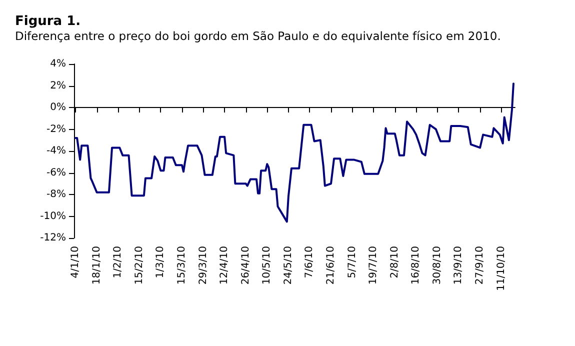  I want to click on y-tick-label: -4%, so click(56, 151).